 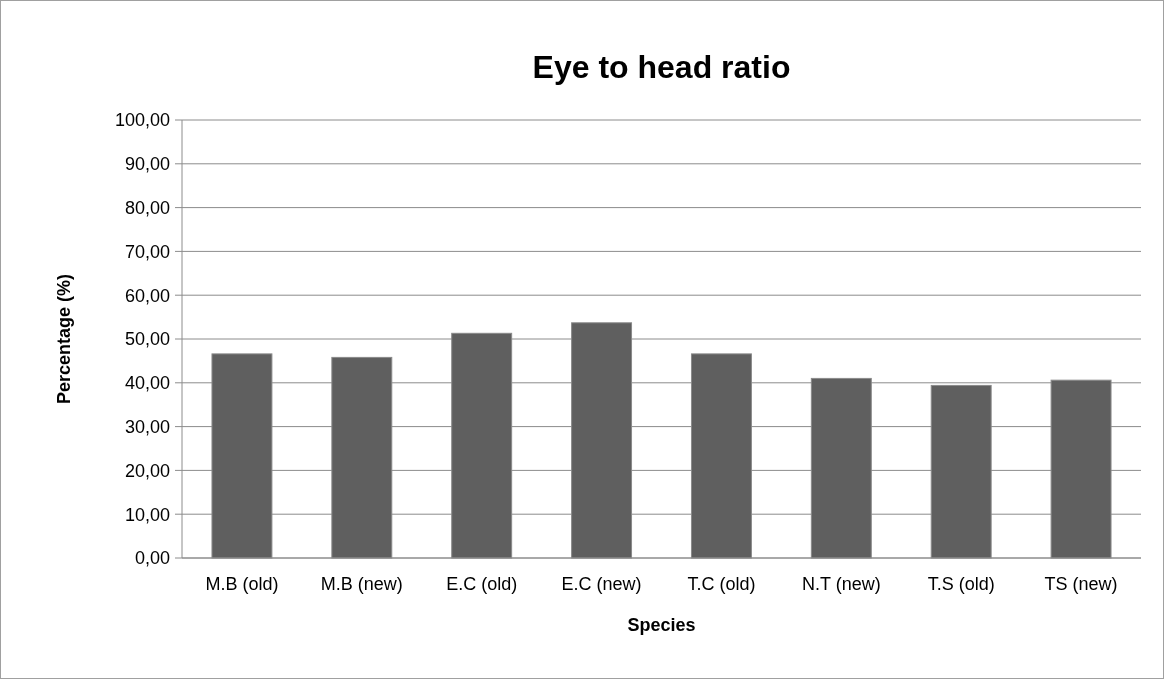 What do you see at coordinates (961, 584) in the screenshot?
I see `x-tick-label: T.S (old)` at bounding box center [961, 584].